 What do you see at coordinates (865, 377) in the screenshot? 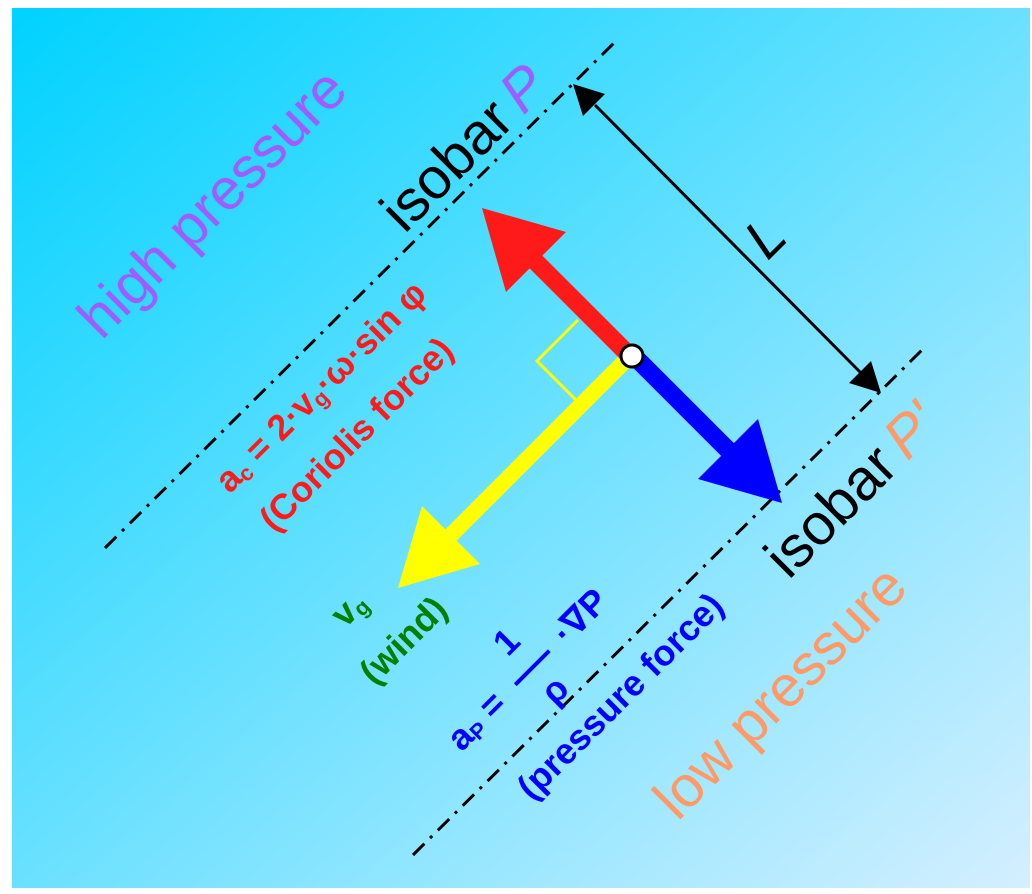
I see `distance-arrow-head-bottom` at bounding box center [865, 377].